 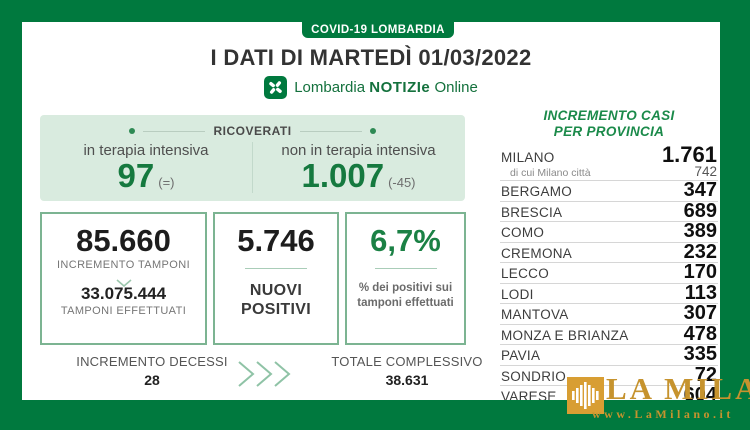 What do you see at coordinates (534, 376) in the screenshot?
I see `province-name: SONDRIO` at bounding box center [534, 376].